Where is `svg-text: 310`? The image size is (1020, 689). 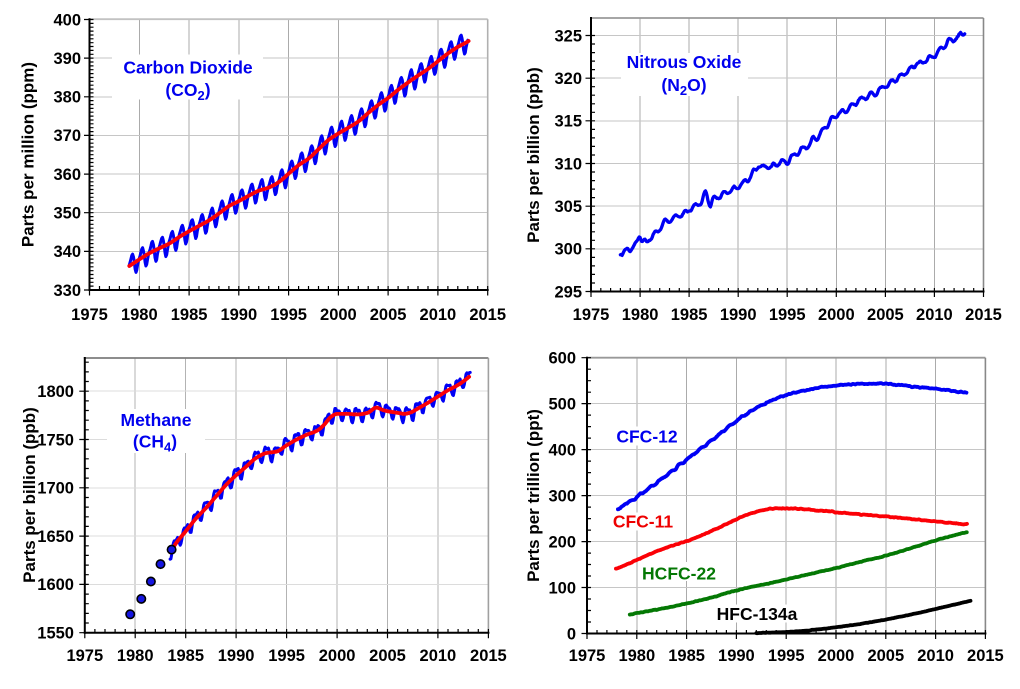
svg-text: 310 is located at coordinates (568, 164).